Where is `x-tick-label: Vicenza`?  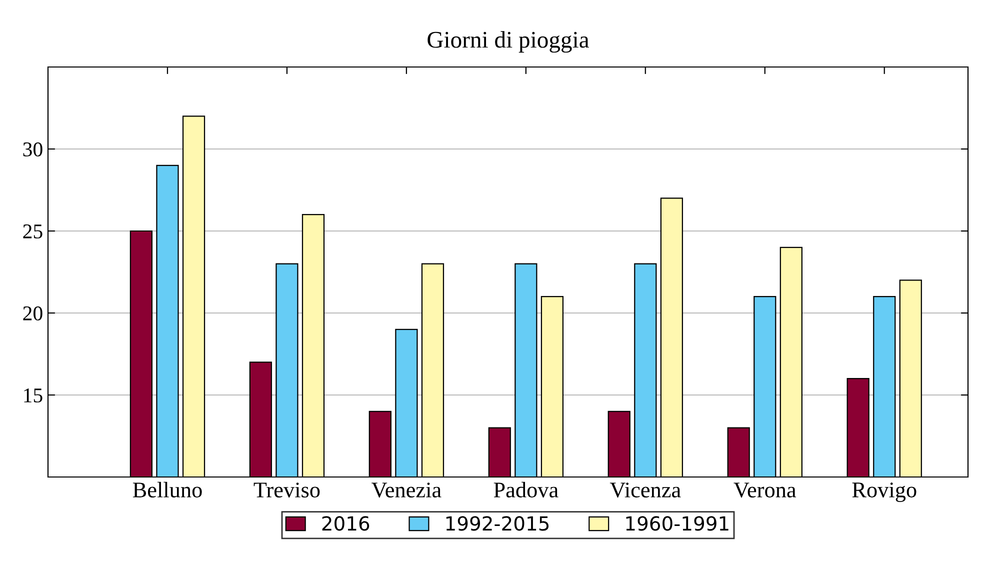 x-tick-label: Vicenza is located at coordinates (645, 490).